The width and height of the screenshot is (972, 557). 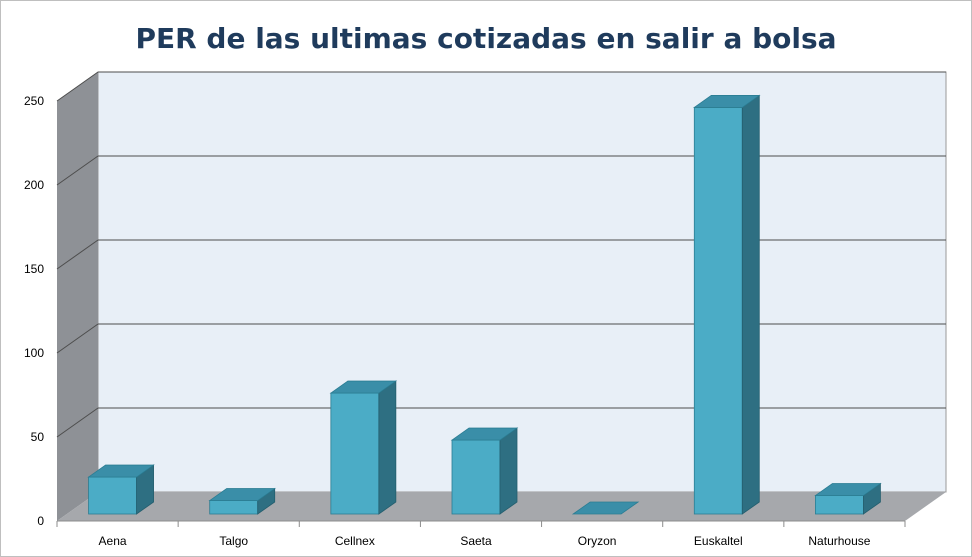 I want to click on bar-talgo, so click(x=242, y=501).